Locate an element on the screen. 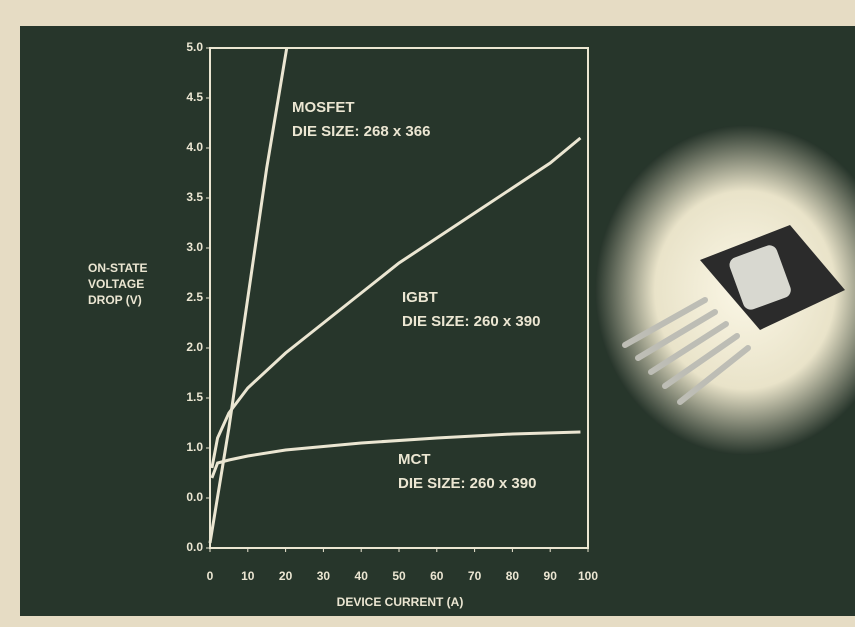  y-tick-label: 2.0 is located at coordinates (194, 347).